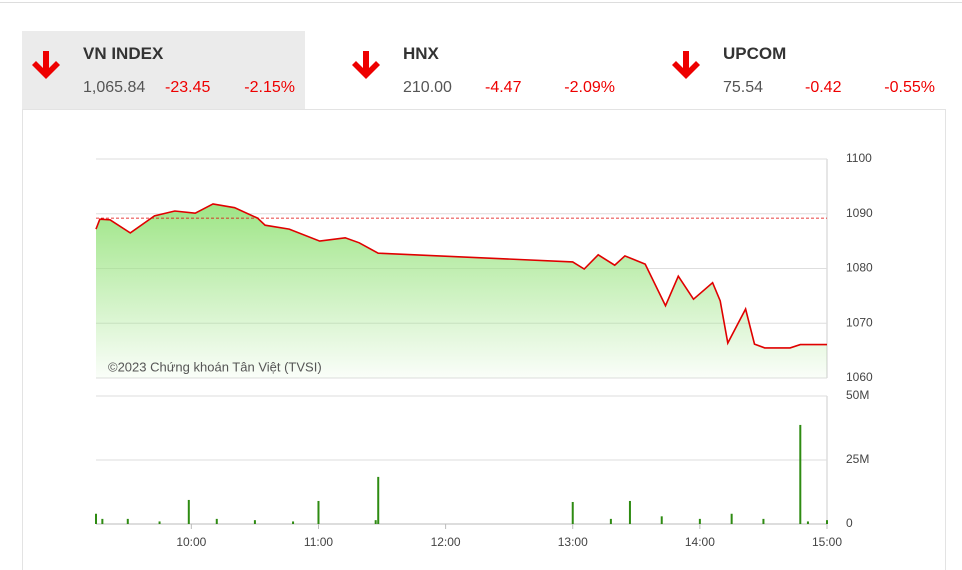 The width and height of the screenshot is (962, 570). What do you see at coordinates (823, 87) in the screenshot?
I see `ticker-change: -0.42` at bounding box center [823, 87].